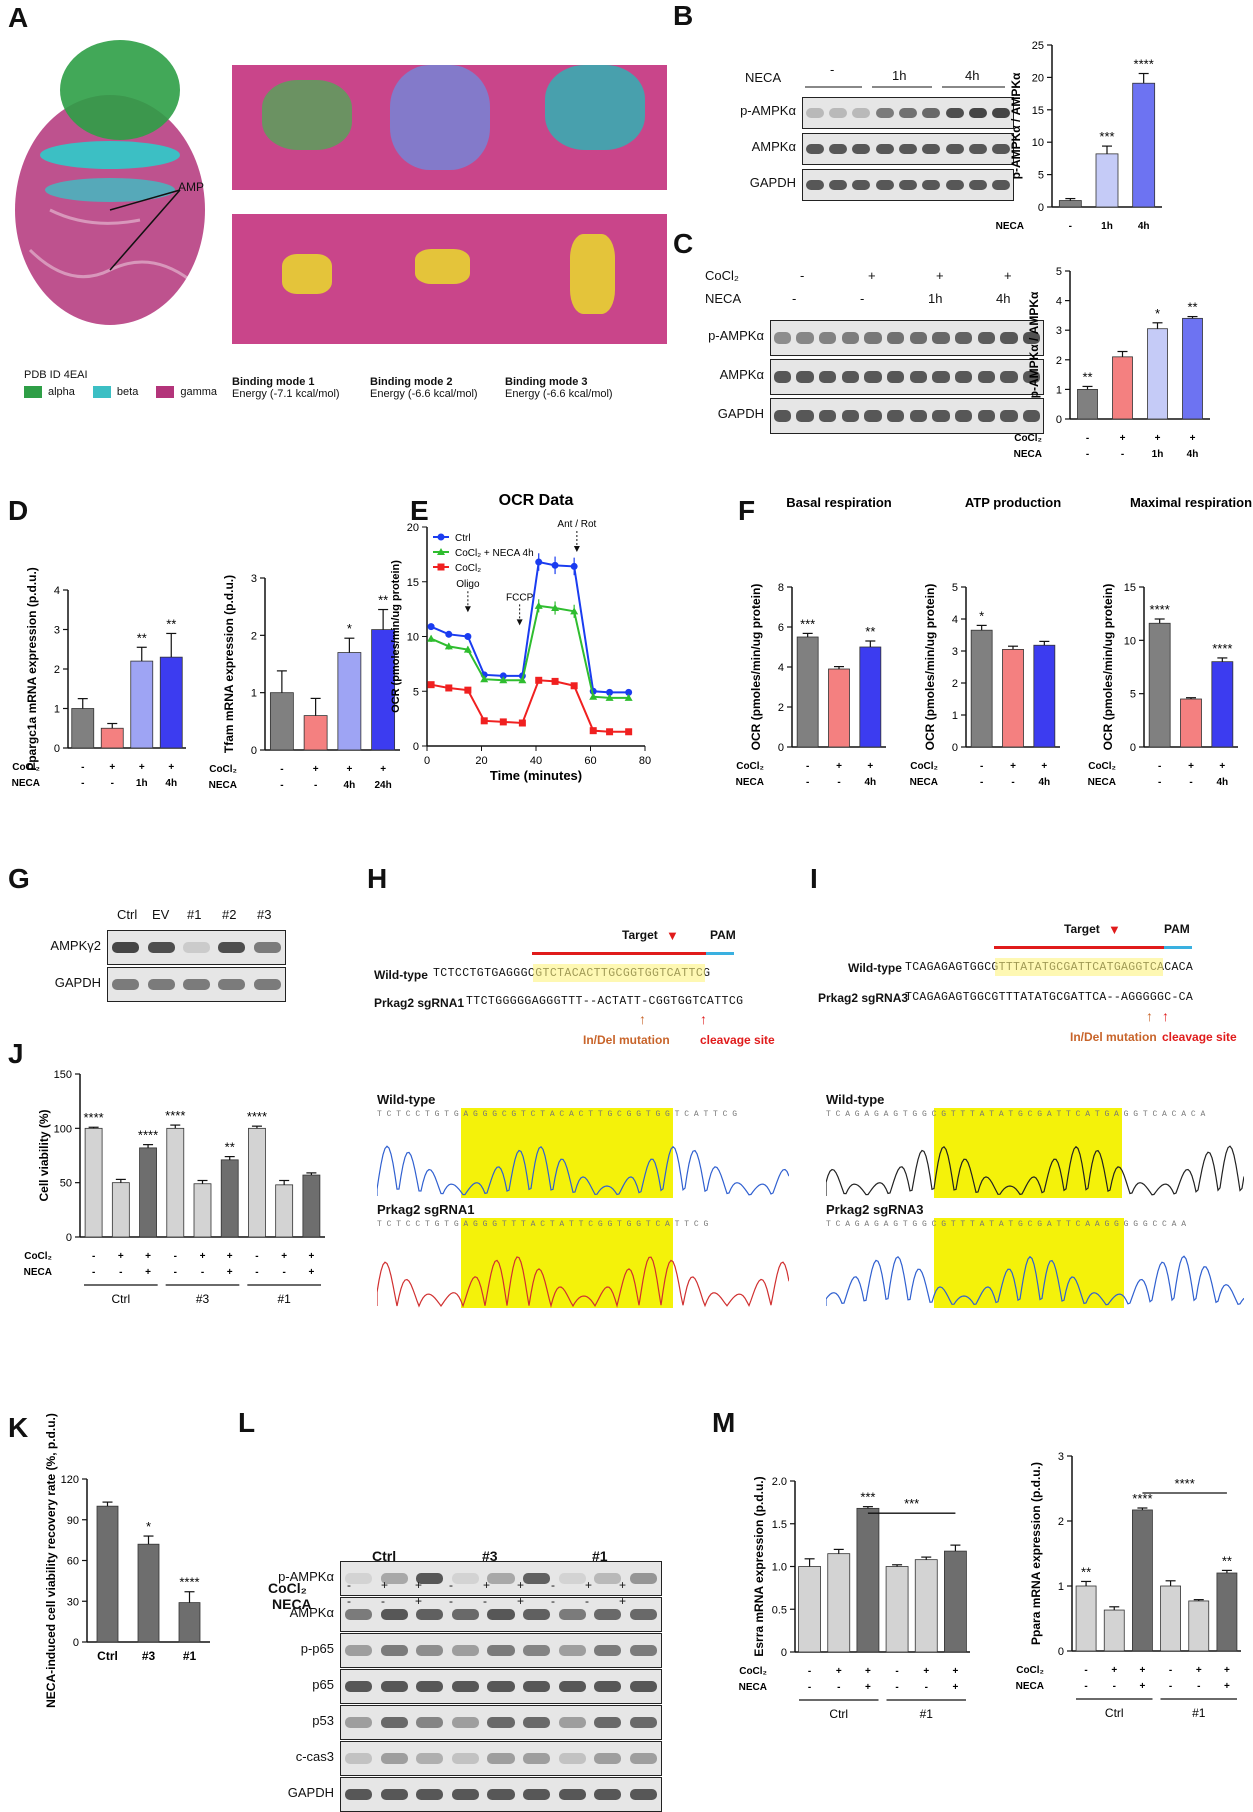 This screenshot has width=1253, height=1812. I want to click on panel-label-c: C, so click(683, 243).